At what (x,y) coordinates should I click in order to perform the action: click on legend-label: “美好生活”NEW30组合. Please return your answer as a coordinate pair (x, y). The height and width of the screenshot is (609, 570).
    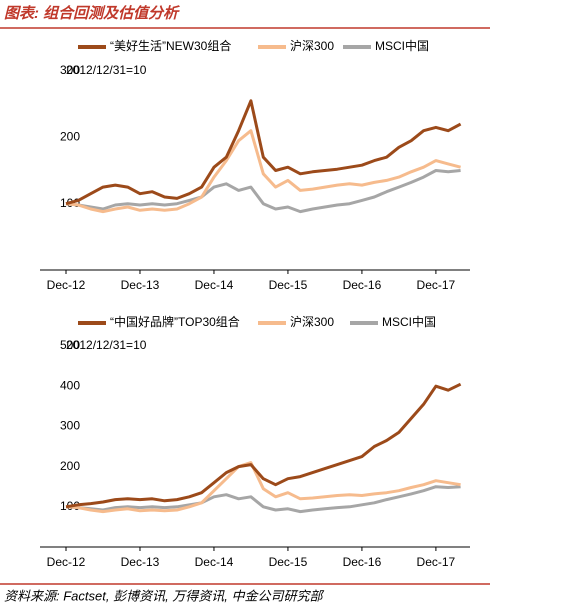
    Looking at the image, I should click on (170, 45).